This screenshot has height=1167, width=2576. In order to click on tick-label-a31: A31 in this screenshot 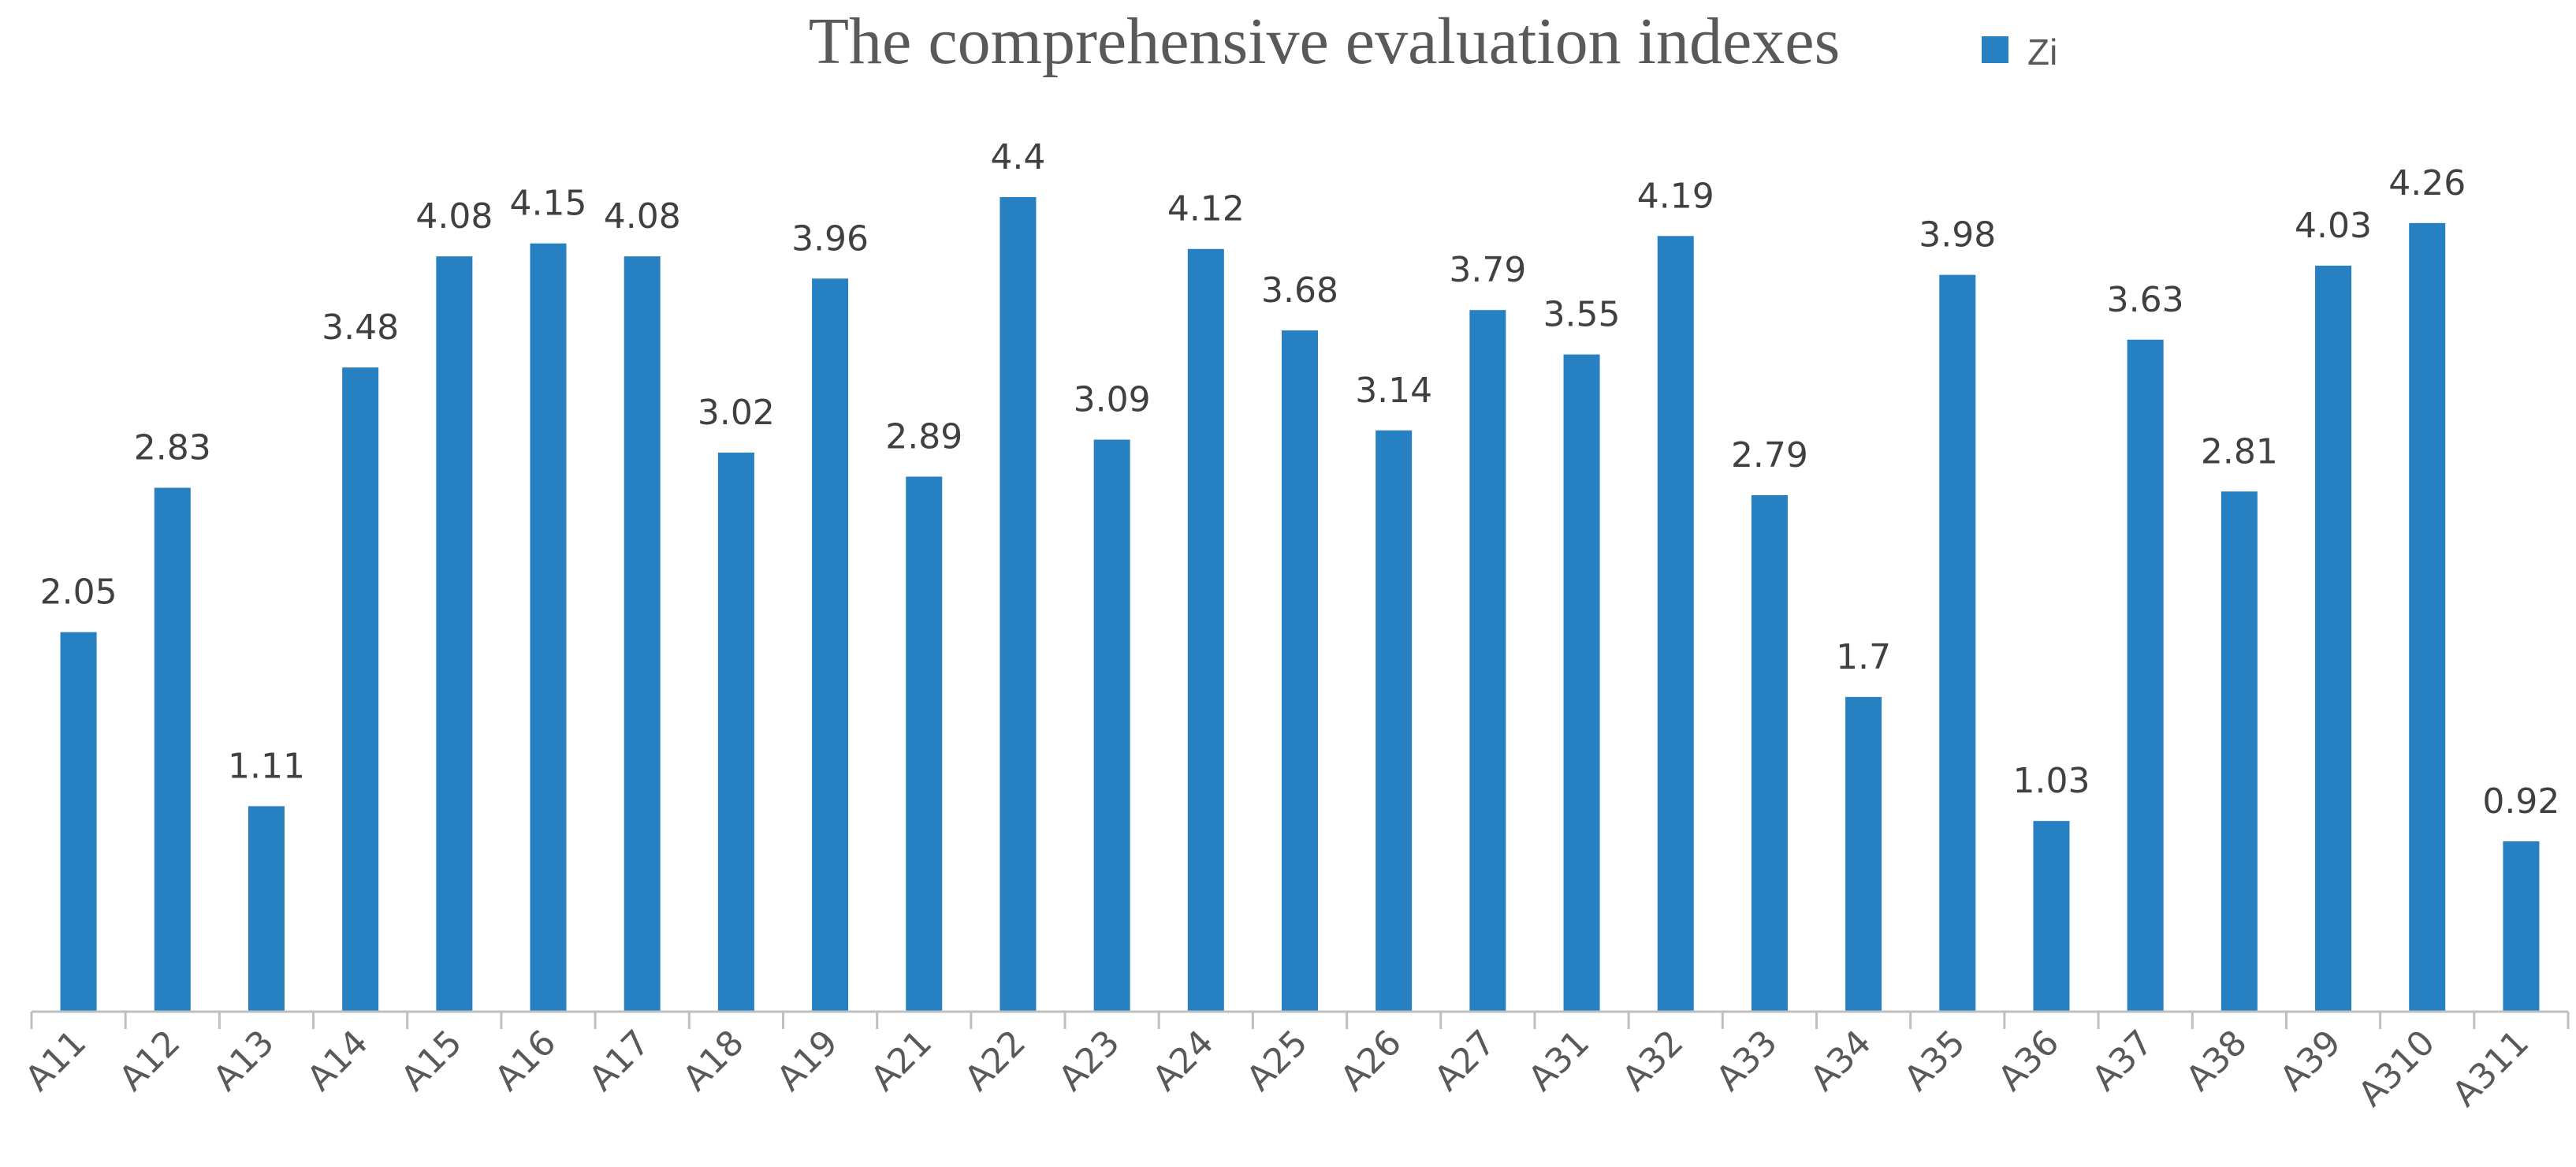, I will do `click(1559, 1061)`.